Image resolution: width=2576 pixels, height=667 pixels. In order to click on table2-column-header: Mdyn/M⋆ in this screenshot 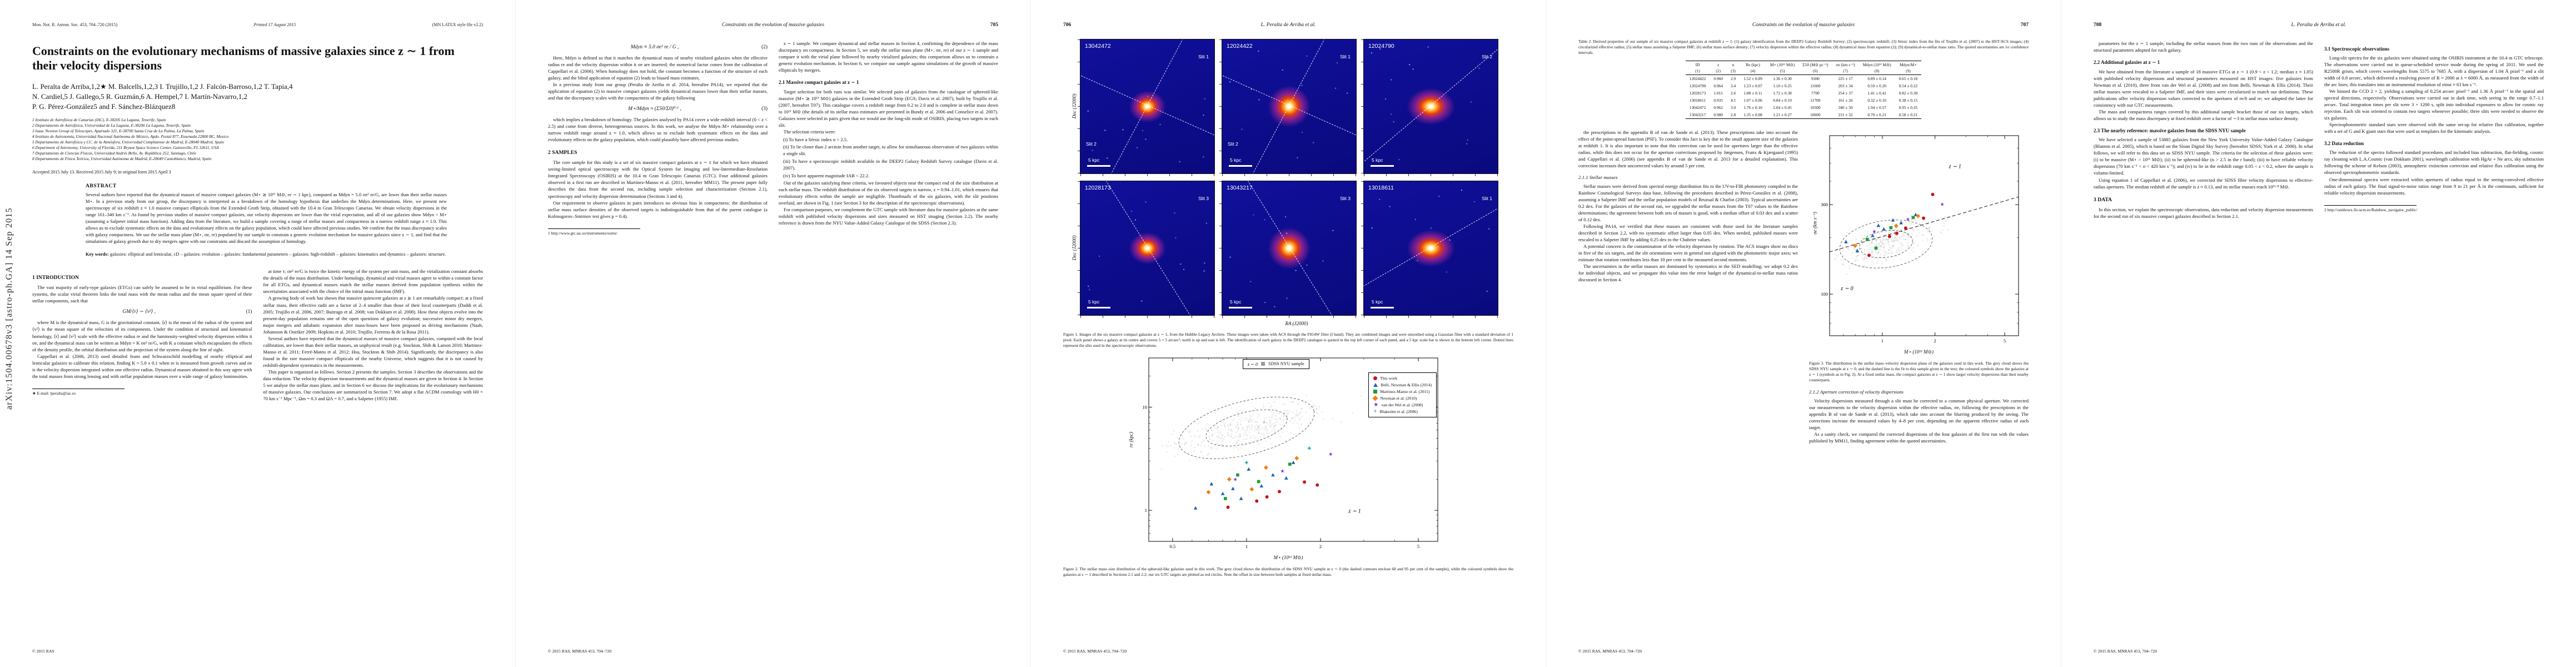, I will do `click(1908, 64)`.